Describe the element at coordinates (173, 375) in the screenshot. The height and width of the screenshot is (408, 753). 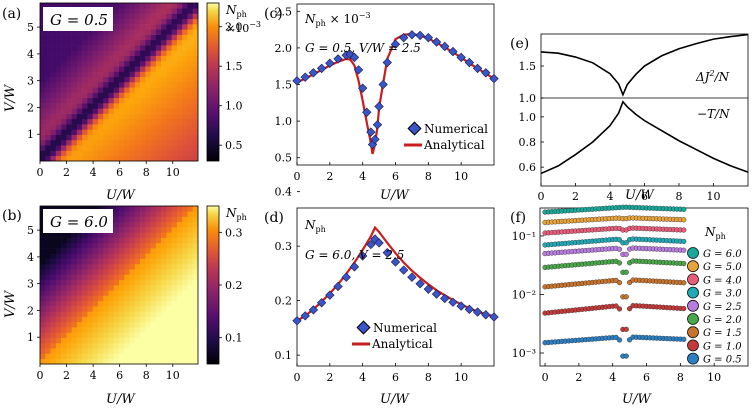
I see `x-tick-label: 10` at that location.